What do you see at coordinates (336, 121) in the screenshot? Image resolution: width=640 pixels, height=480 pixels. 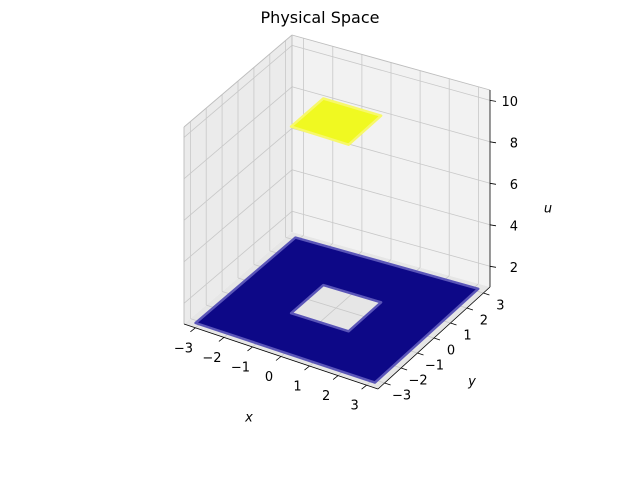 I see `data-surface-inner-high` at bounding box center [336, 121].